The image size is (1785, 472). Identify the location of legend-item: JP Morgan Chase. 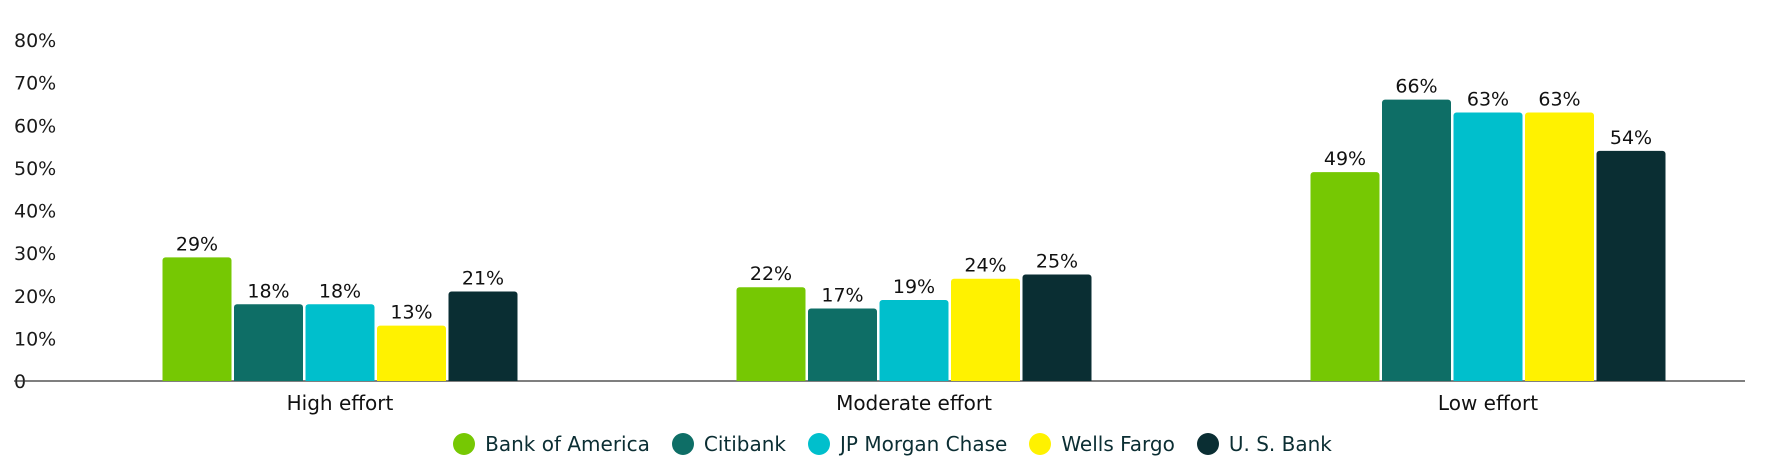
(907, 444).